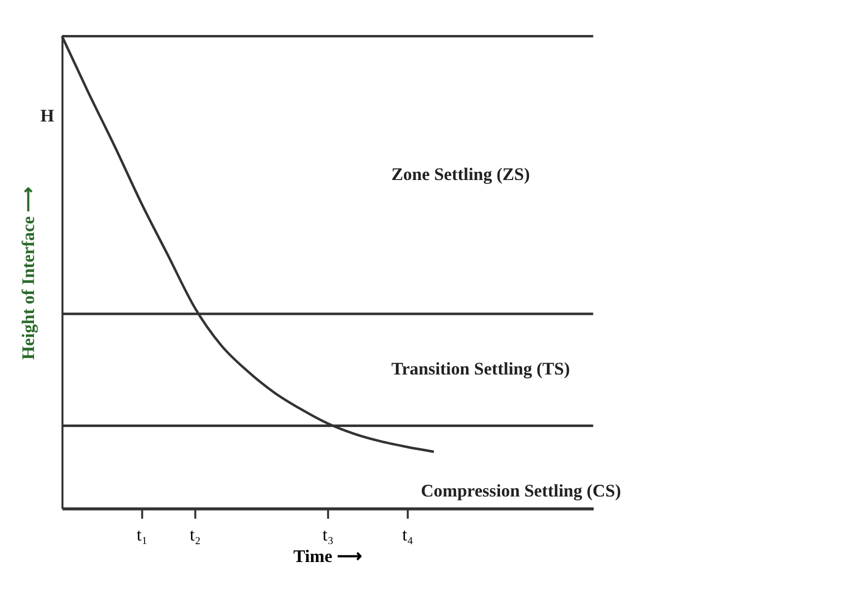 The image size is (848, 600). What do you see at coordinates (195, 534) in the screenshot?
I see `x-tick-label: t₂` at bounding box center [195, 534].